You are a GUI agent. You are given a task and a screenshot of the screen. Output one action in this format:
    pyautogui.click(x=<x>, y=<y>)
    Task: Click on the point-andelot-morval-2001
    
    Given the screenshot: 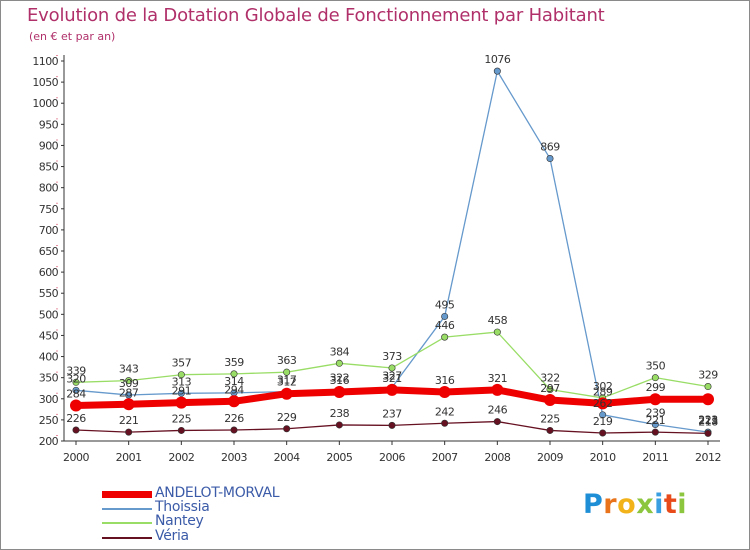 What is the action you would take?
    pyautogui.click(x=128, y=404)
    